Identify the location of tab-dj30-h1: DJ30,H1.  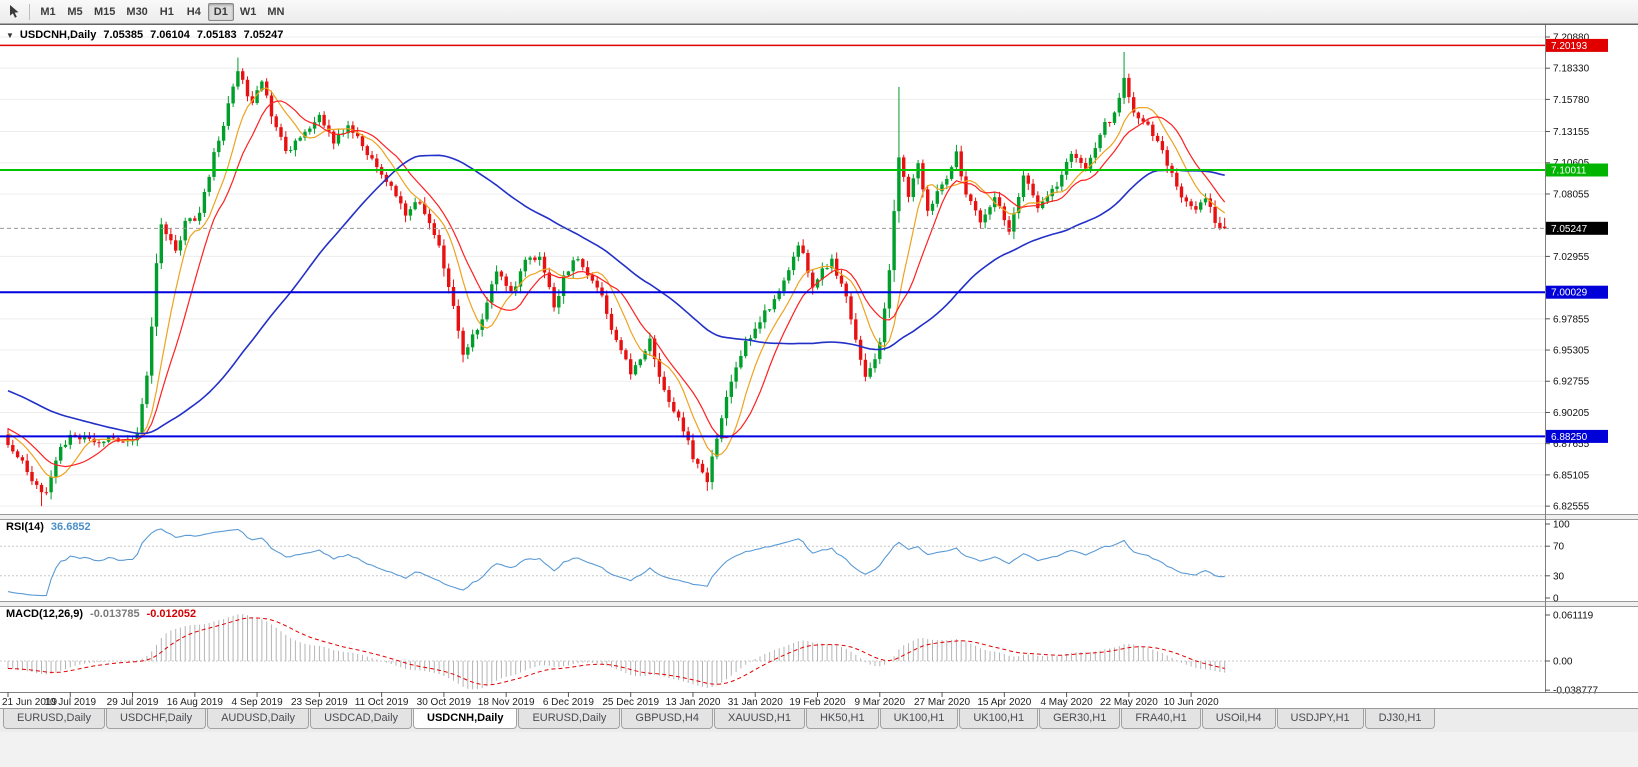
(1400, 719).